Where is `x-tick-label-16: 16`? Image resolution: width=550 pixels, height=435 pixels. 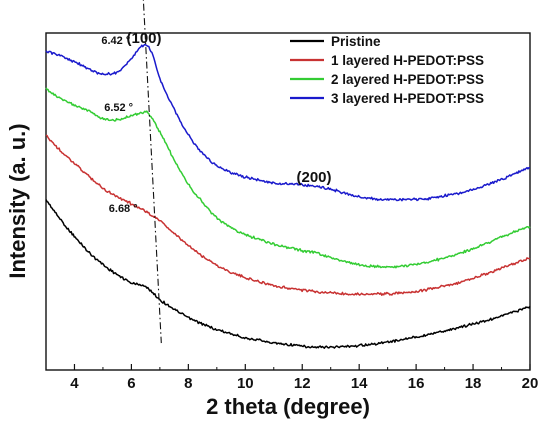
x-tick-label-16: 16 is located at coordinates (416, 383).